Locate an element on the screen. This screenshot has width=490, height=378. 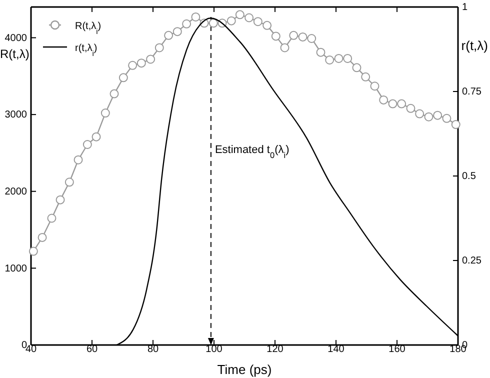
legend-label: r(t,λ$_{i}$) is located at coordinates (86, 50).